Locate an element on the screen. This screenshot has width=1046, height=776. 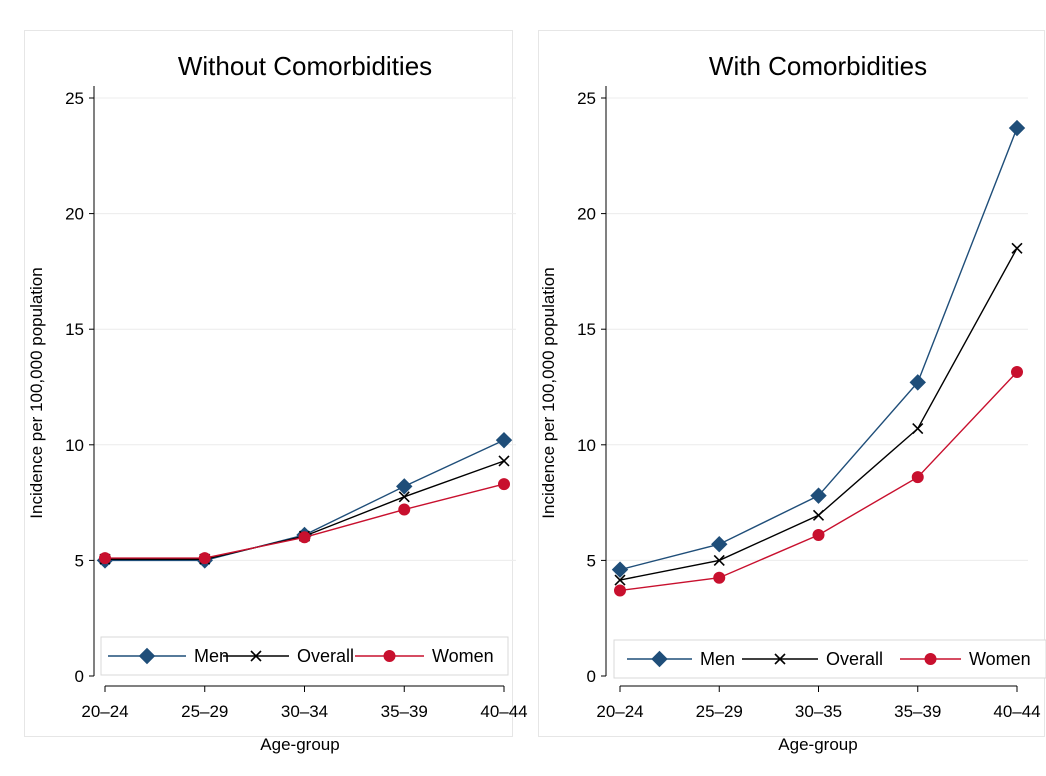
x-tick-label-30-34: 30–34 is located at coordinates (304, 711).